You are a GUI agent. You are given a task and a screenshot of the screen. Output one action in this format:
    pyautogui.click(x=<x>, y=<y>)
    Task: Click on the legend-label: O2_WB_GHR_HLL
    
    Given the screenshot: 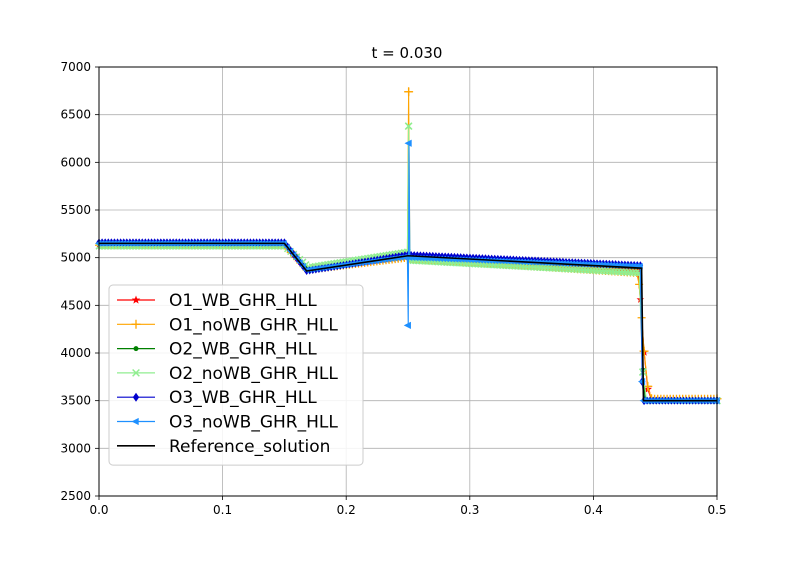 What is the action you would take?
    pyautogui.click(x=243, y=350)
    